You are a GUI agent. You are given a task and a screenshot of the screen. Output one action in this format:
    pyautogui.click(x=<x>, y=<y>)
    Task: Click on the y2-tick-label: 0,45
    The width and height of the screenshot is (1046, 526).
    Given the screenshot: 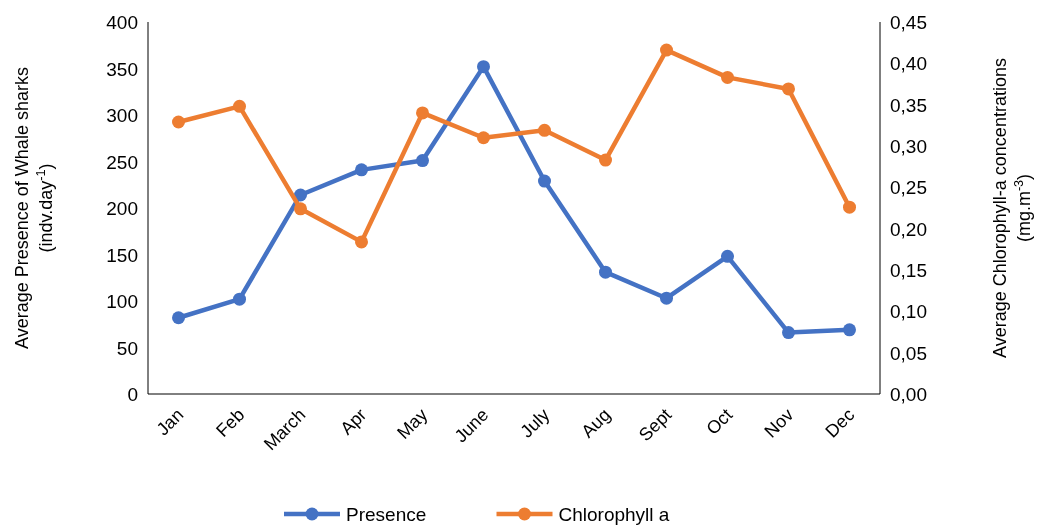 What is the action you would take?
    pyautogui.click(x=908, y=22)
    